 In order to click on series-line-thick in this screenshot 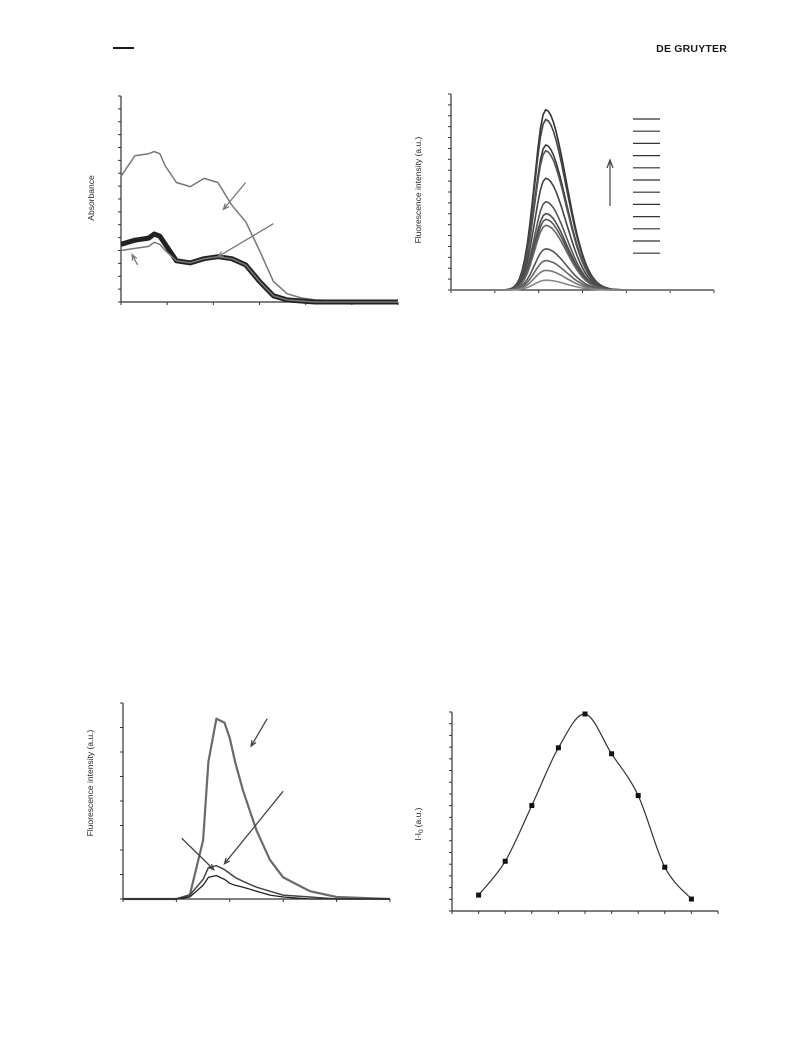, I will do `click(259, 268)`.